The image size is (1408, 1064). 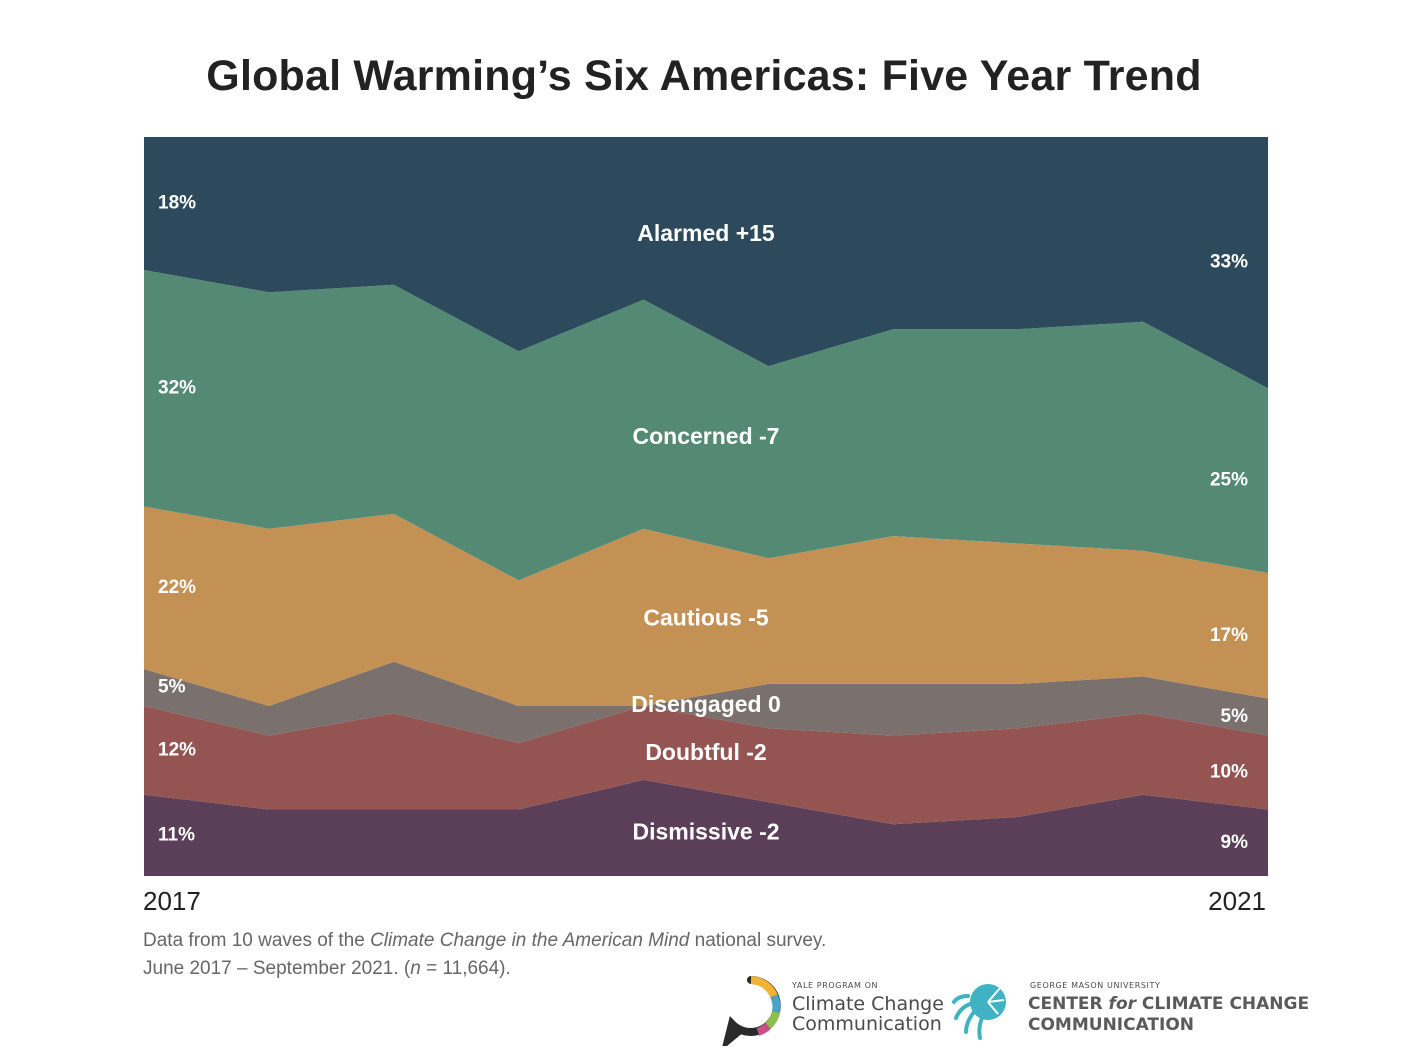 What do you see at coordinates (177, 387) in the screenshot?
I see `label-start-concerned: 32%` at bounding box center [177, 387].